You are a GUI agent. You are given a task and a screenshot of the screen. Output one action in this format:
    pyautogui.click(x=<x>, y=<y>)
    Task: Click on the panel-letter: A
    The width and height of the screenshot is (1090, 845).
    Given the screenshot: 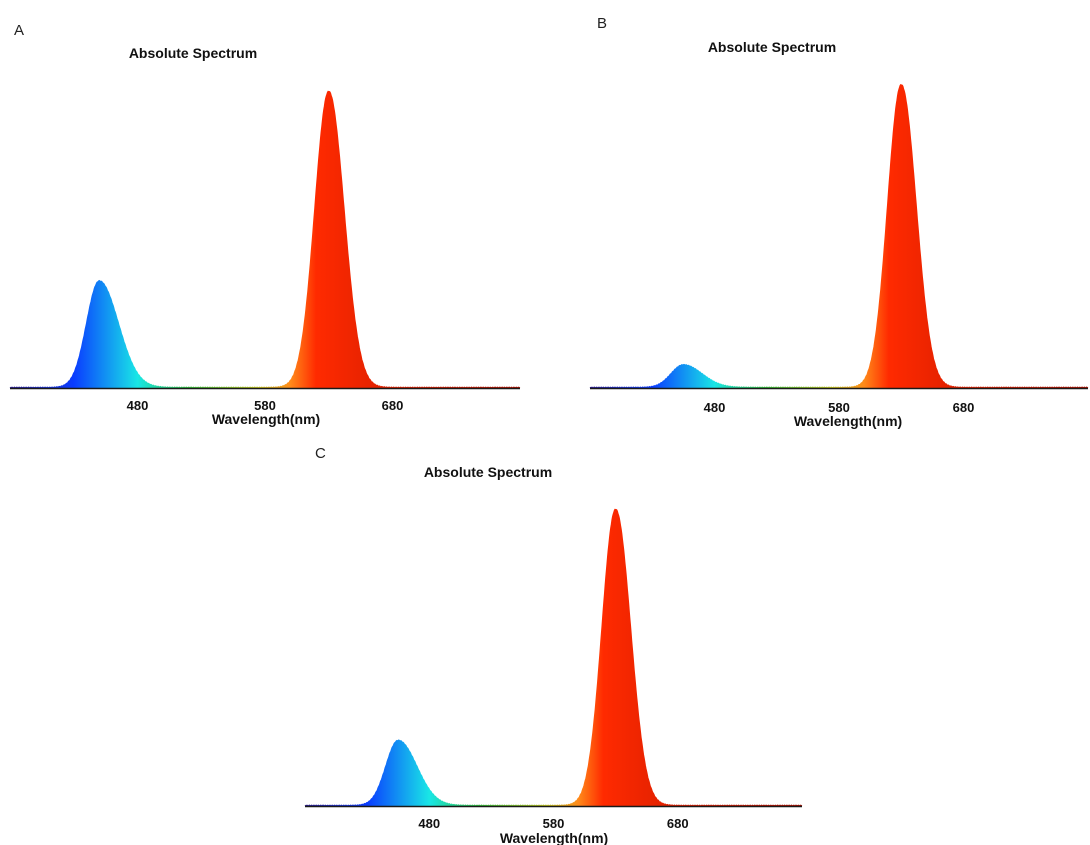 What is the action you would take?
    pyautogui.click(x=19, y=30)
    